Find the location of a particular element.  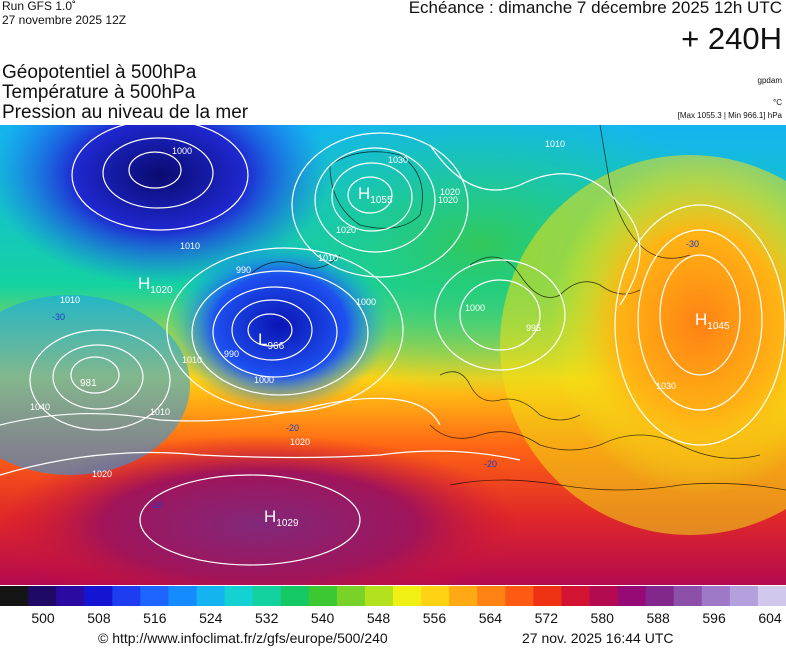

colorbar-tick-label: 532 is located at coordinates (267, 618).